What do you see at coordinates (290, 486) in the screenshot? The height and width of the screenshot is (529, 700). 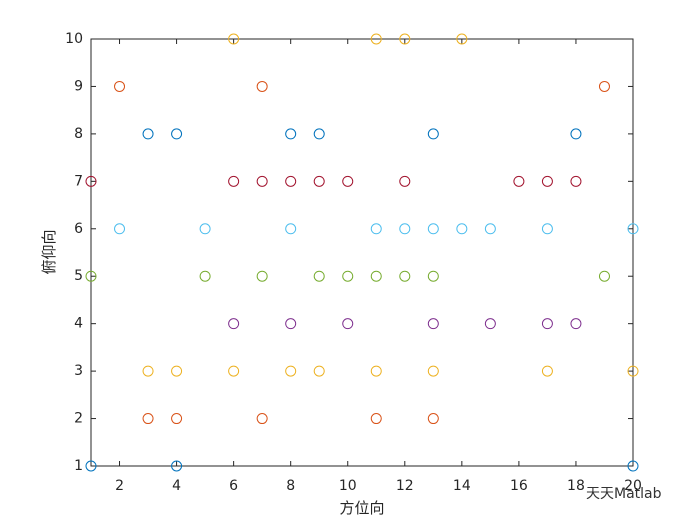 I see `x-tick-label: 8` at bounding box center [290, 486].